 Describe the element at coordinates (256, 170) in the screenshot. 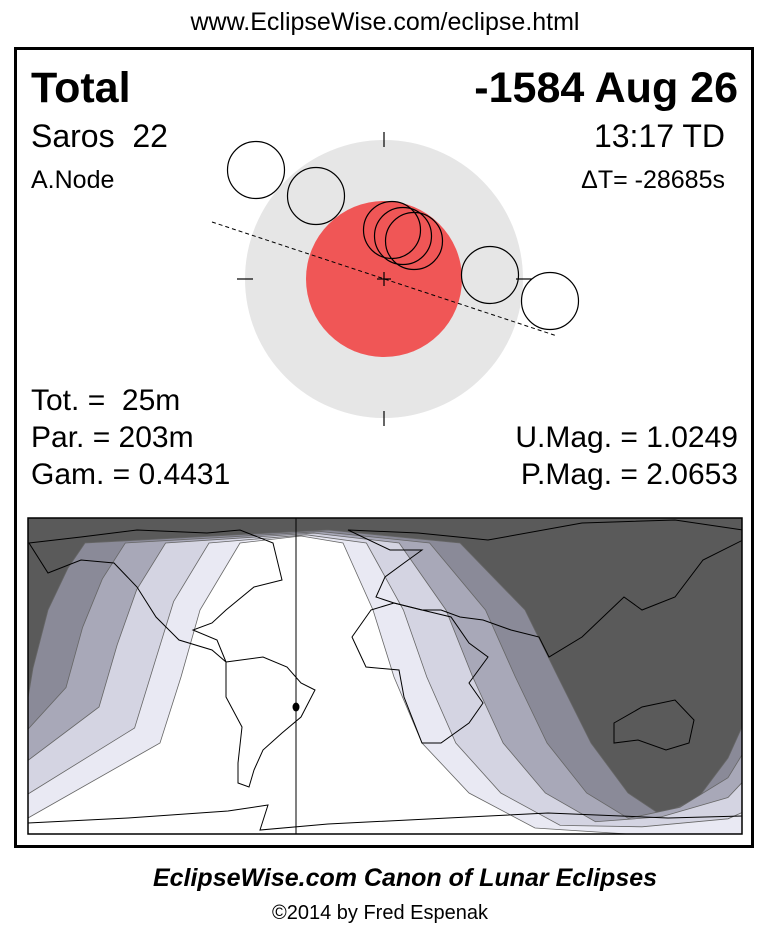

I see `moon-position-p1` at that location.